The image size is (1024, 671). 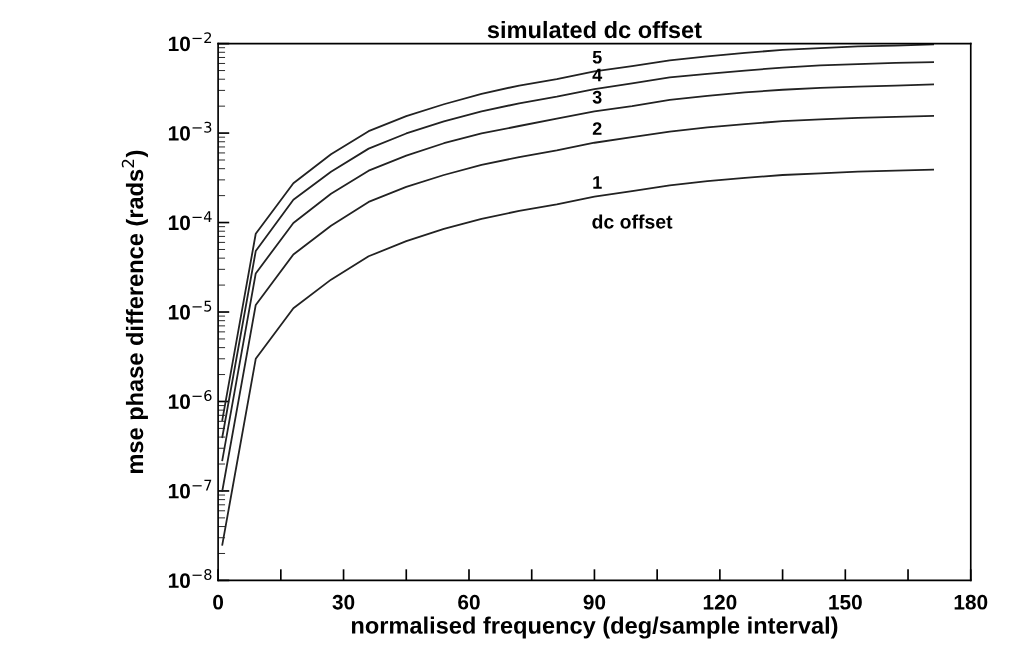 I want to click on series-label: 2, so click(x=597, y=128).